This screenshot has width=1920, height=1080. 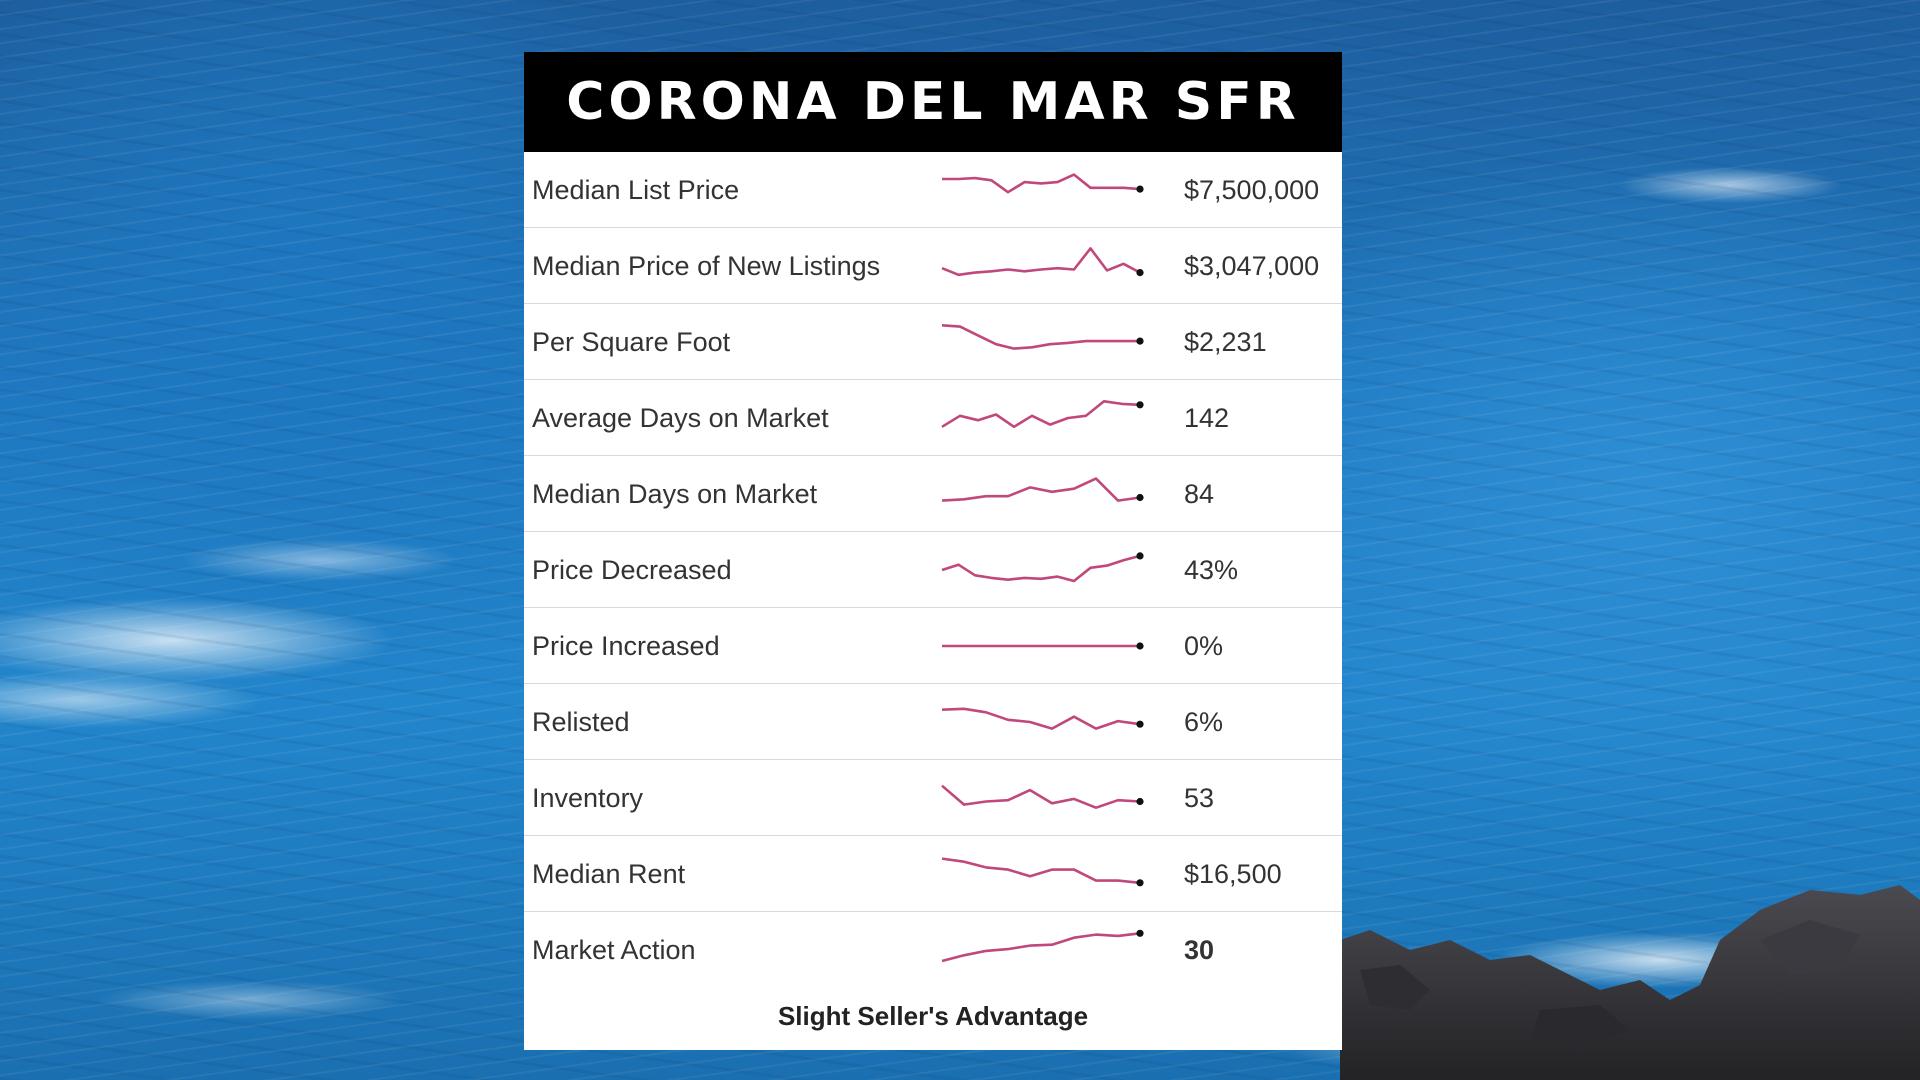 What do you see at coordinates (933, 1016) in the screenshot?
I see `market-action-summary: Slight Seller's Advantage` at bounding box center [933, 1016].